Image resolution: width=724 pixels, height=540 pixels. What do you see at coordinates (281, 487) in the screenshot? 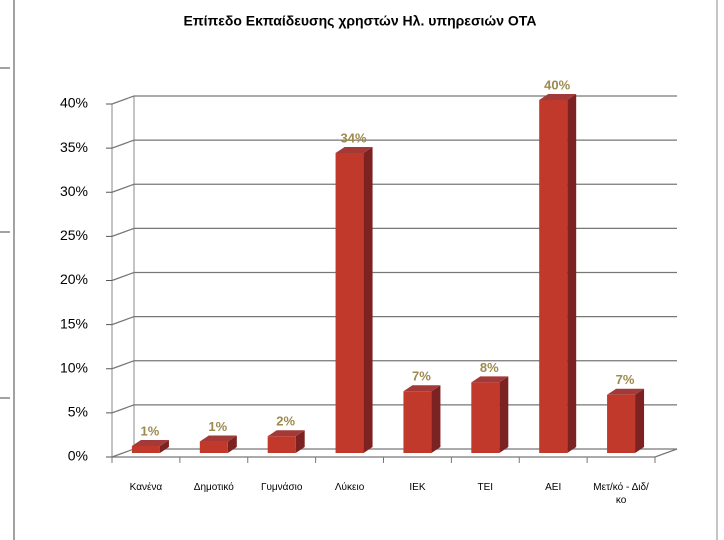
I see `x-tick-label: Γυμνάσιο` at bounding box center [281, 487].